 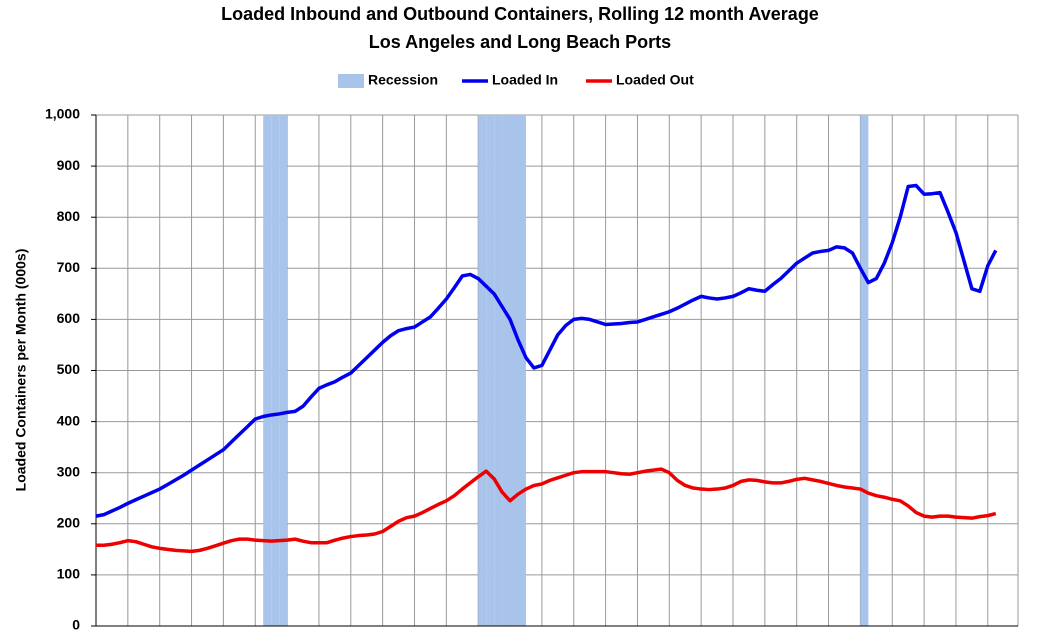 I want to click on legend-label: Loaded In, so click(x=525, y=80).